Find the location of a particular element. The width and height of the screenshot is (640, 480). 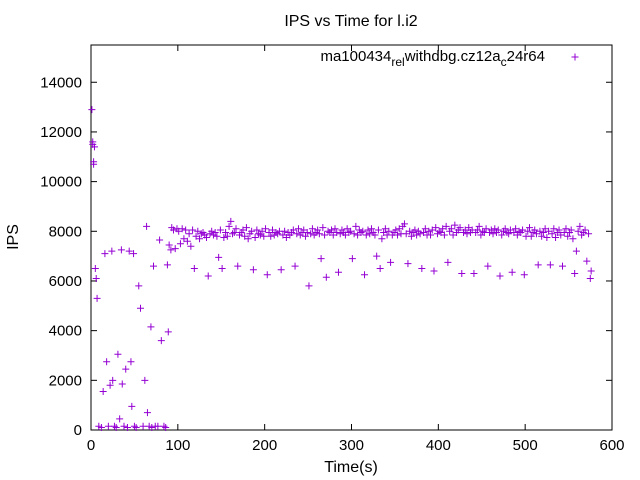

x-axis-label: Time(s) is located at coordinates (351, 467).